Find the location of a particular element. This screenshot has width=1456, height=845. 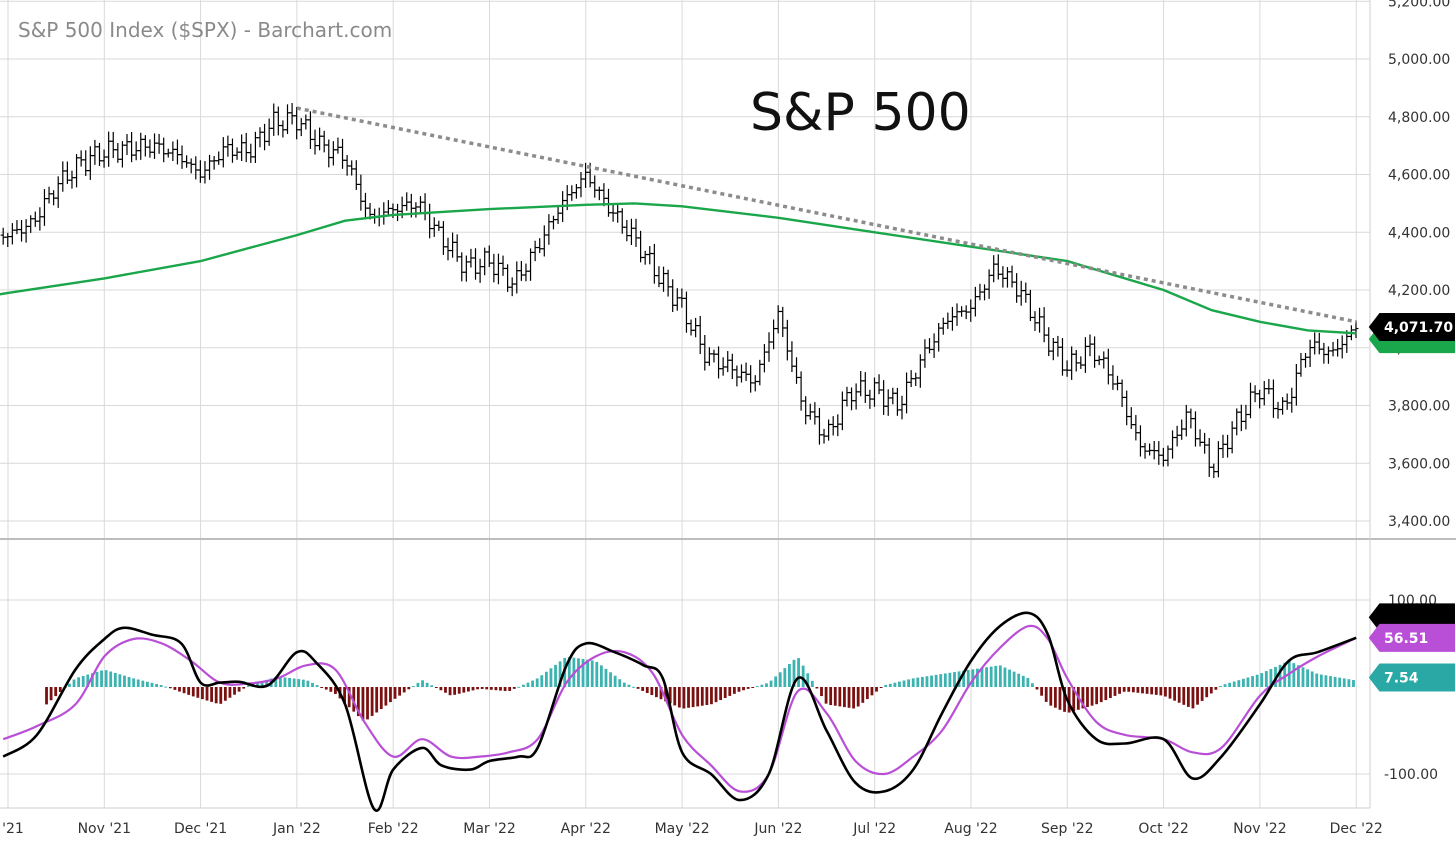

x-tick-label: Sep '22 is located at coordinates (1067, 829).